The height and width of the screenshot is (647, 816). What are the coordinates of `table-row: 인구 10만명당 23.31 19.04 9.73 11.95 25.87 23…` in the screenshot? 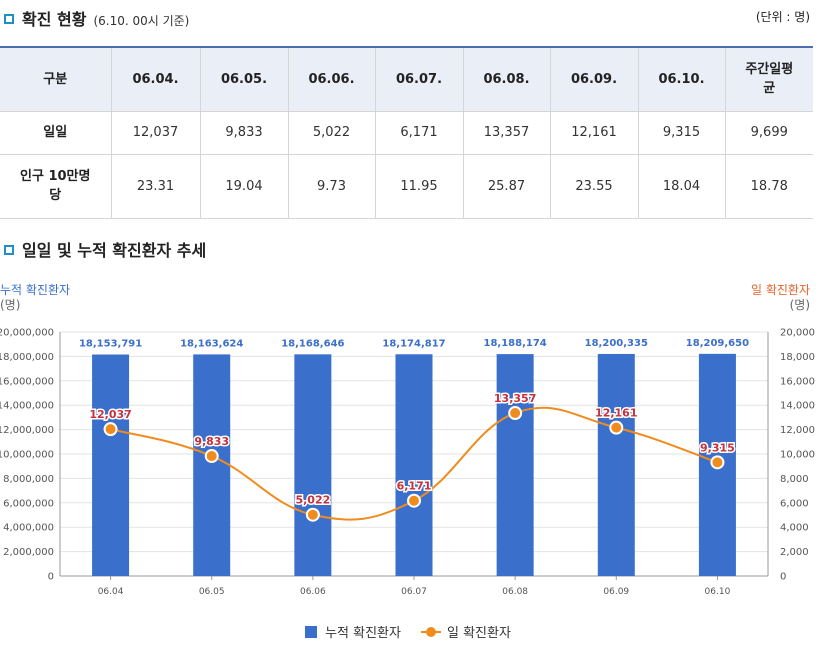 It's located at (406, 186).